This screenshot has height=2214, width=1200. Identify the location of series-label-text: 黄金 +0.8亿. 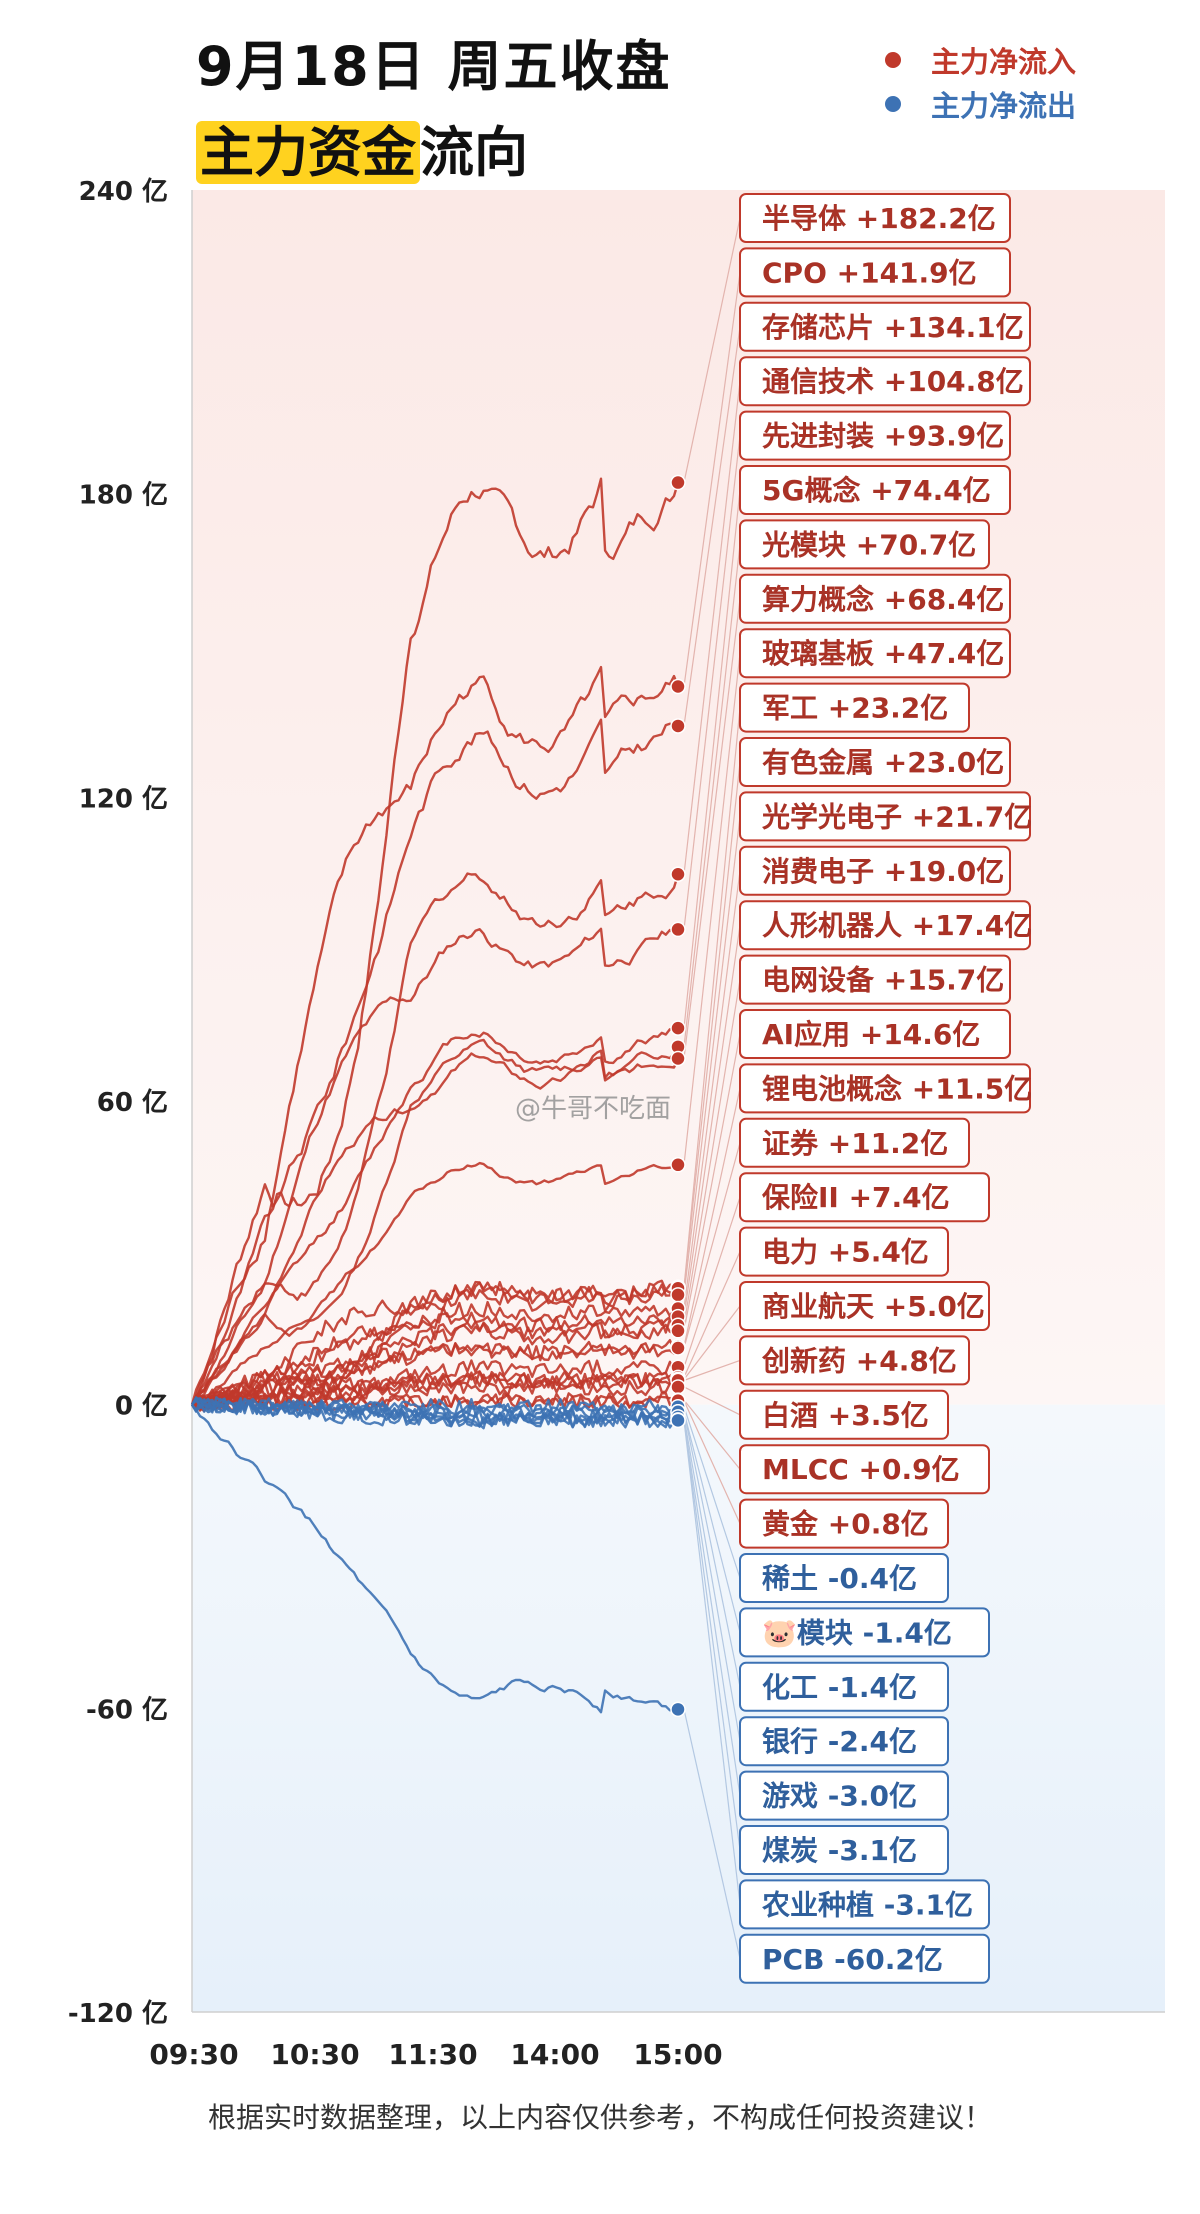
(845, 1524).